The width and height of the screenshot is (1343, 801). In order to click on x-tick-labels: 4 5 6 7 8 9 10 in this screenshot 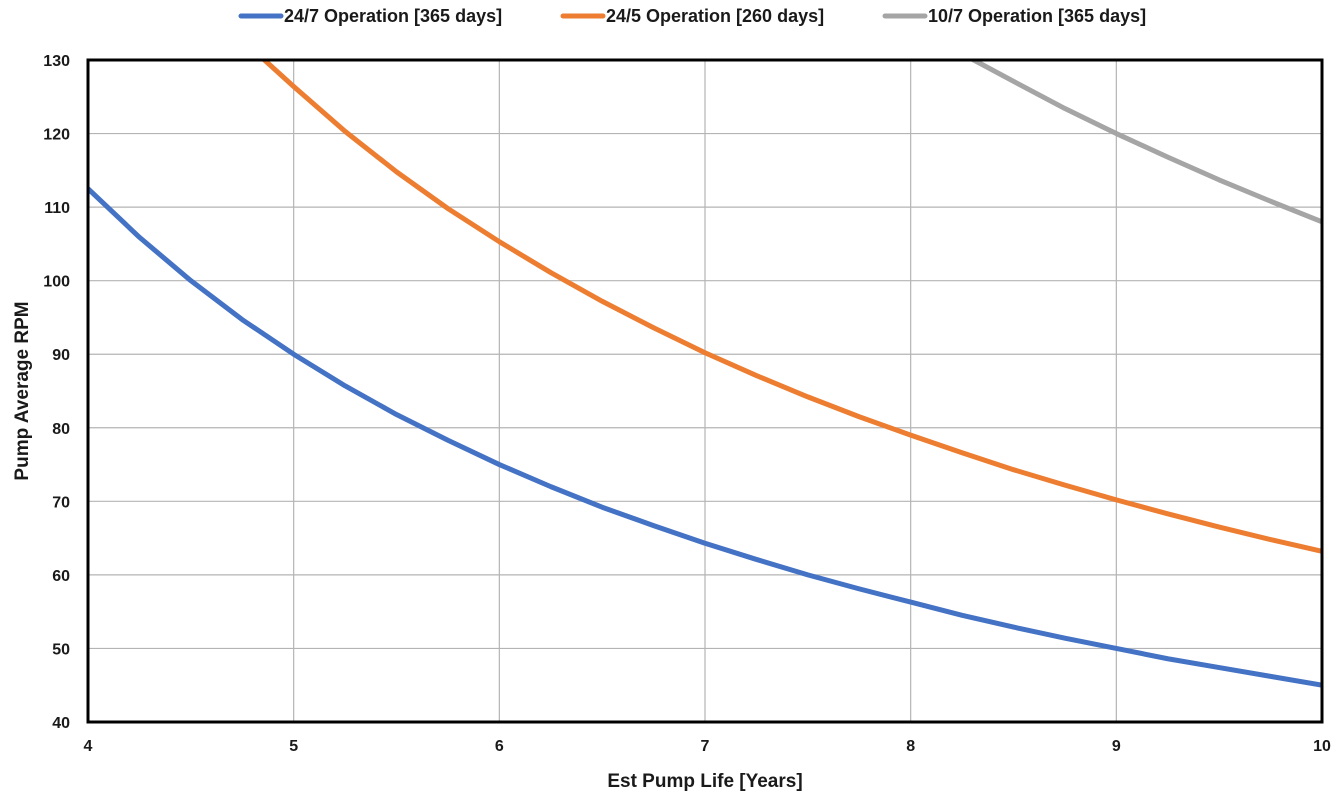, I will do `click(707, 746)`.